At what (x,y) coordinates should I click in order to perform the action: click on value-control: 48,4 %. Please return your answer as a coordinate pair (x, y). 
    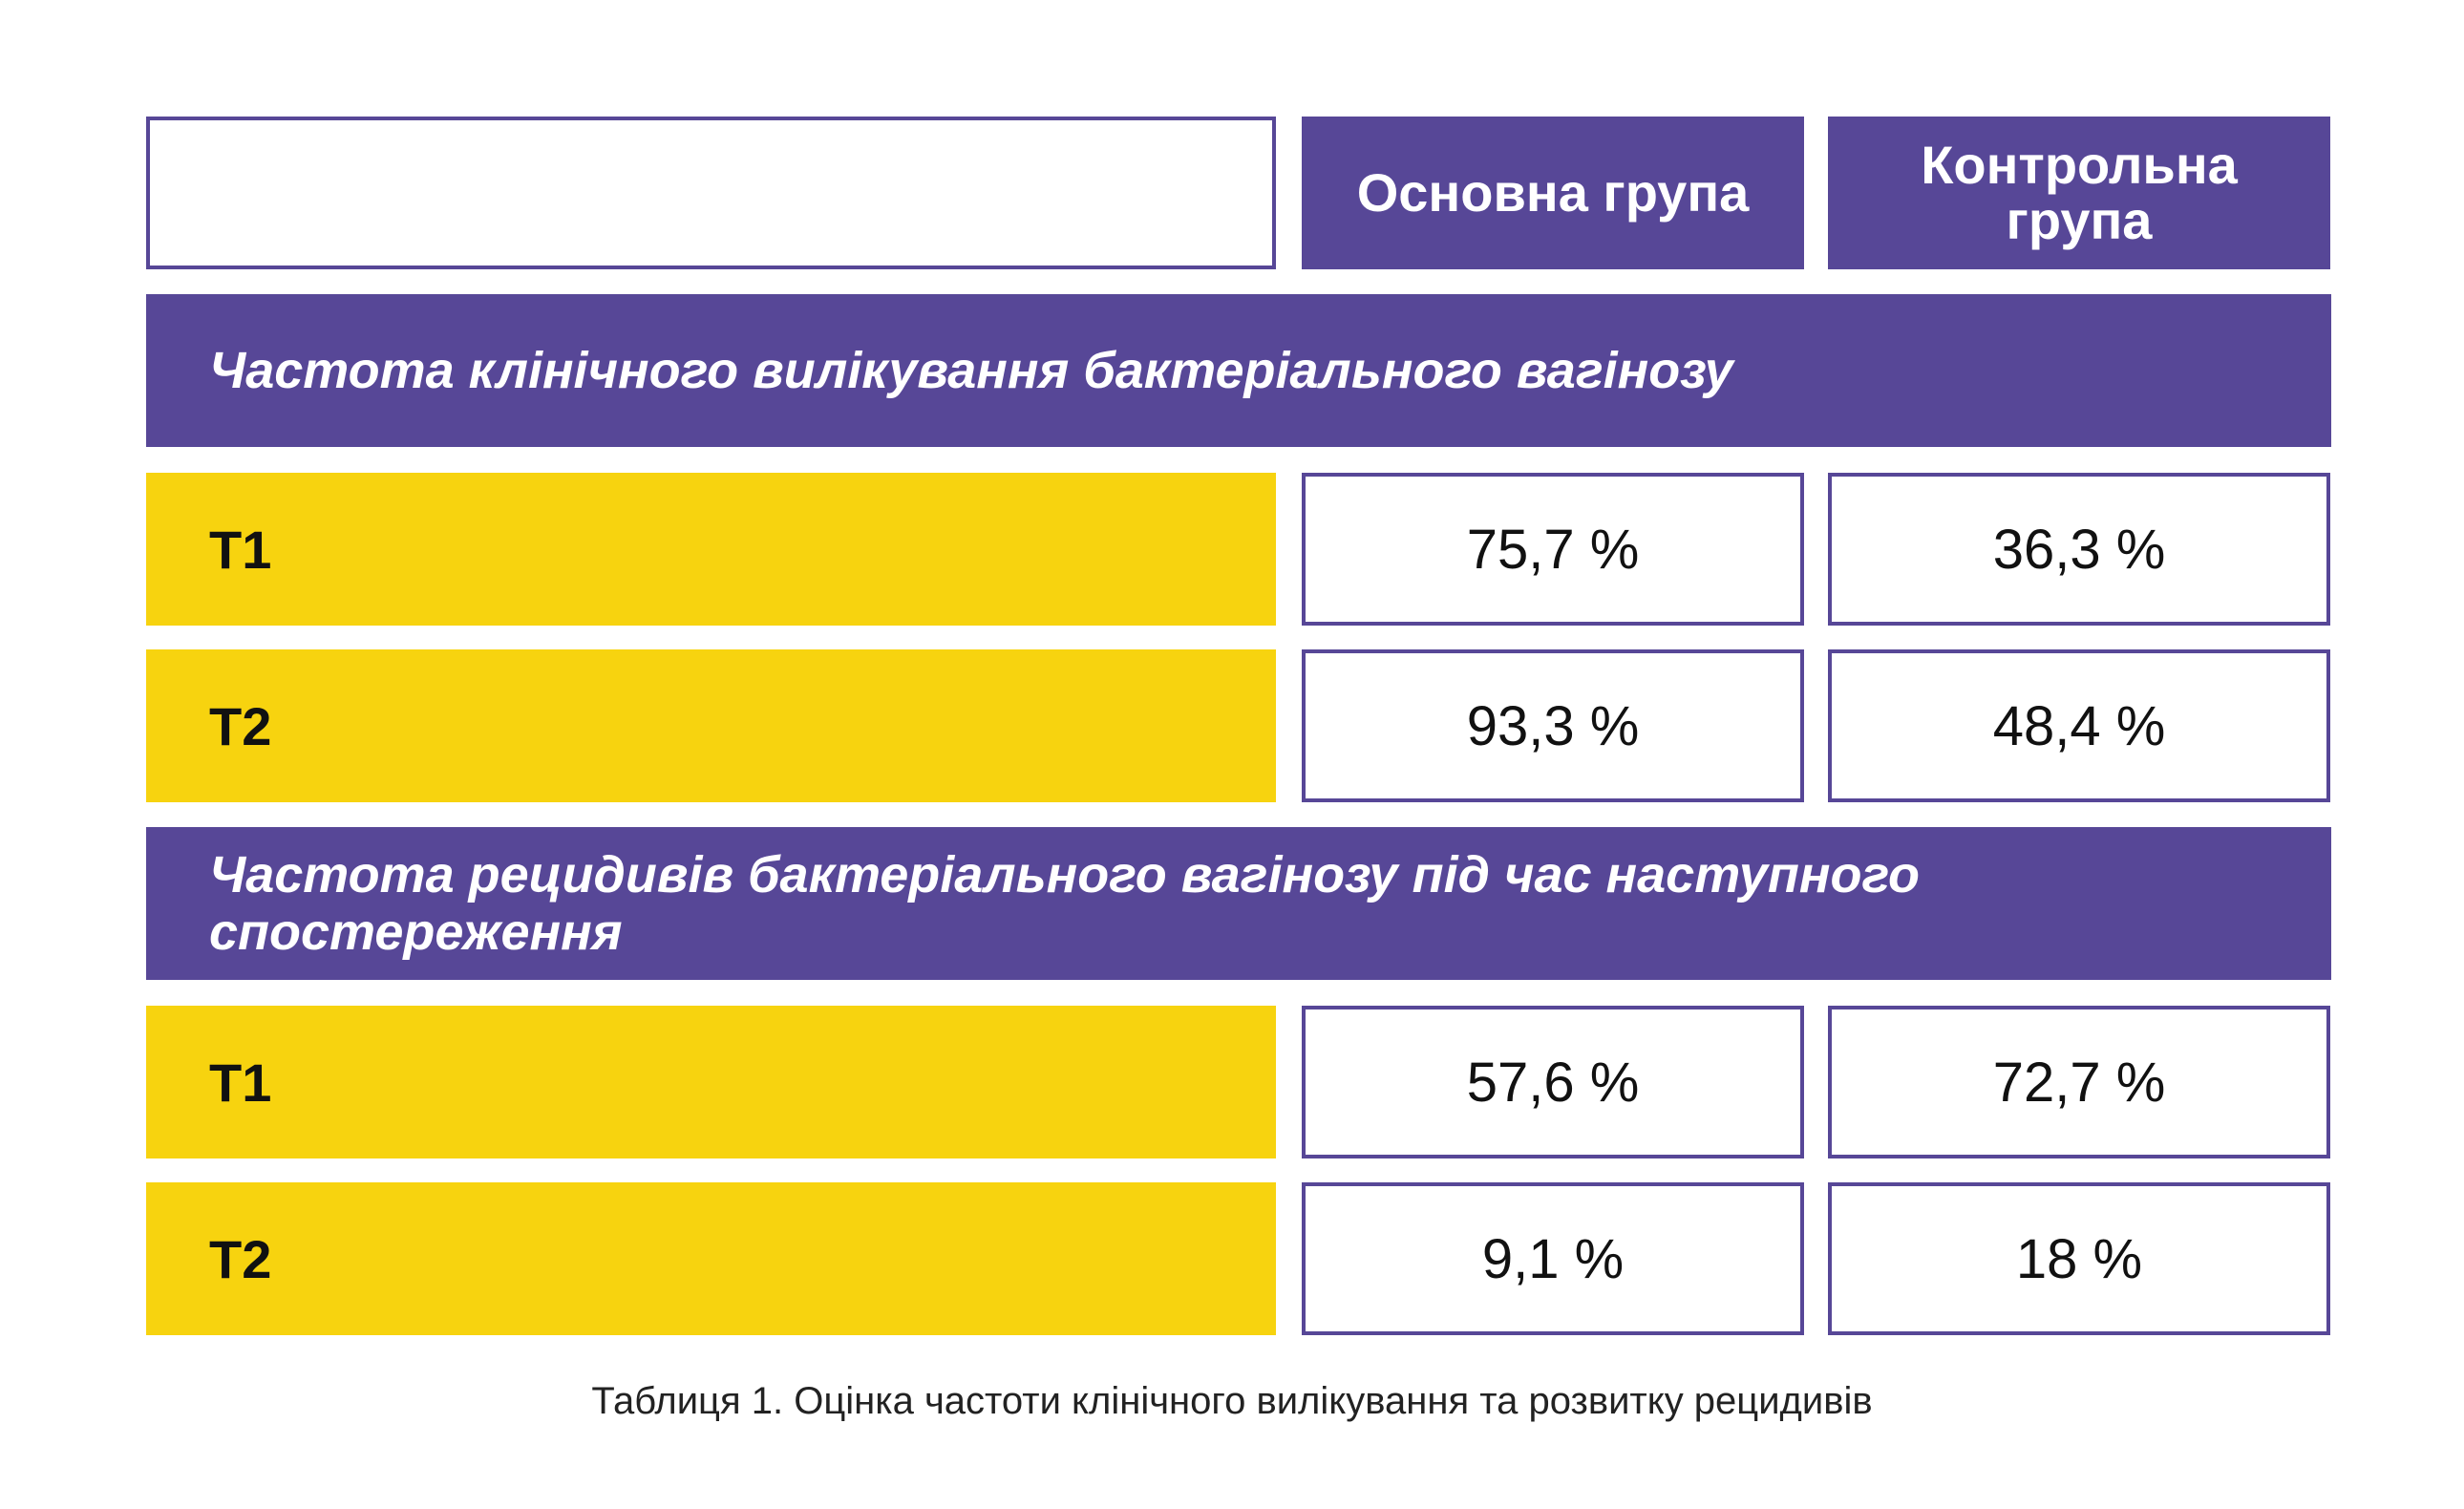
    Looking at the image, I should click on (2079, 725).